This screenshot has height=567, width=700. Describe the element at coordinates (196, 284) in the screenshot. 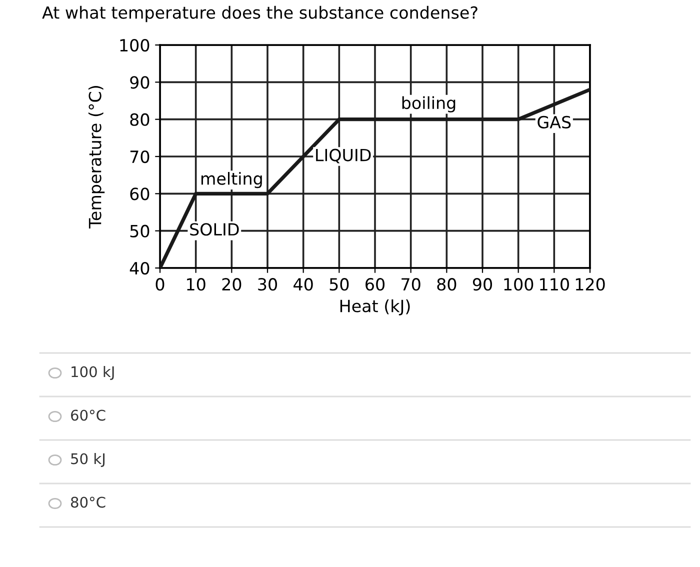

I see `x-tick-label: 10` at that location.